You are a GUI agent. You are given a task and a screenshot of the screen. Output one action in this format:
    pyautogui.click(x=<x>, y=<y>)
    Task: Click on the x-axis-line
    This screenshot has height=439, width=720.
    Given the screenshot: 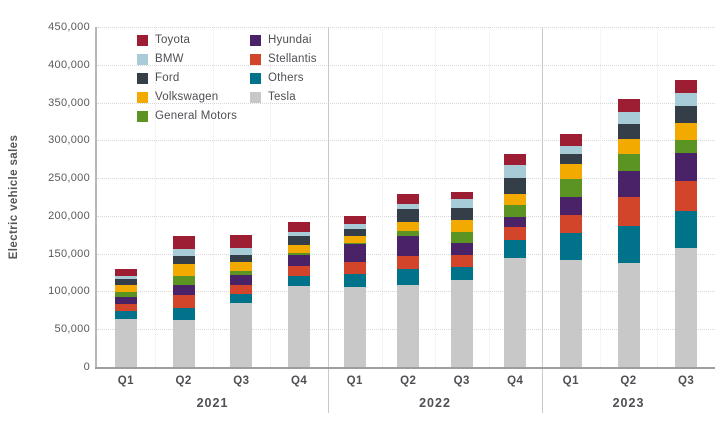 What is the action you would take?
    pyautogui.click(x=405, y=368)
    